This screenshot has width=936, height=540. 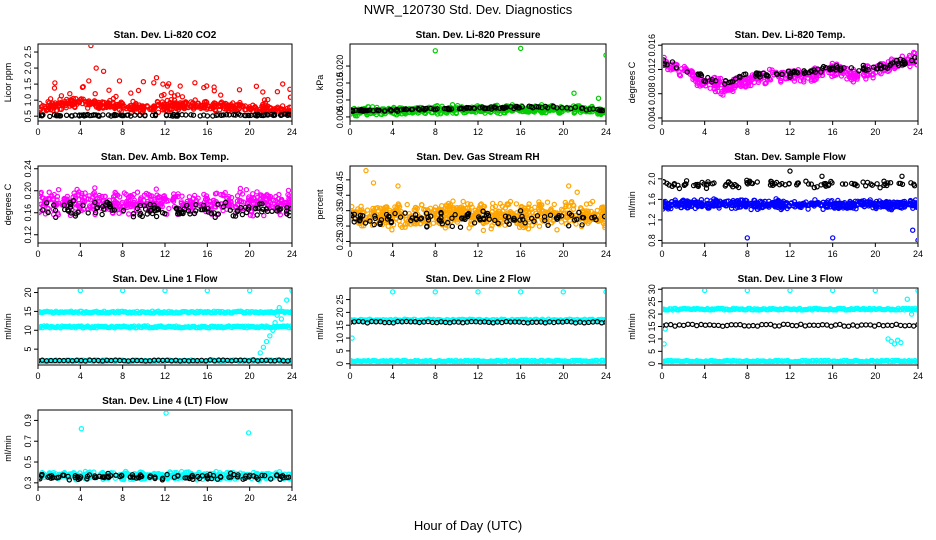 I want to click on y-tick-label: 0.005, so click(x=340, y=117).